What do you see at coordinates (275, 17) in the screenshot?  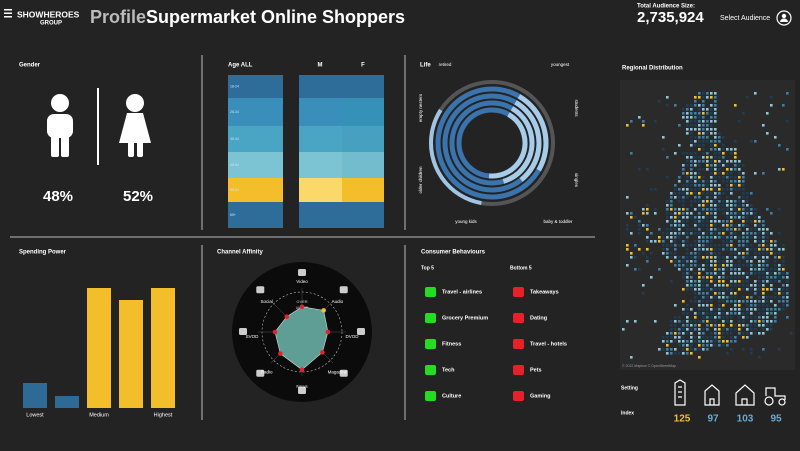 I see `title: Supermarket Online Shoppers` at bounding box center [275, 17].